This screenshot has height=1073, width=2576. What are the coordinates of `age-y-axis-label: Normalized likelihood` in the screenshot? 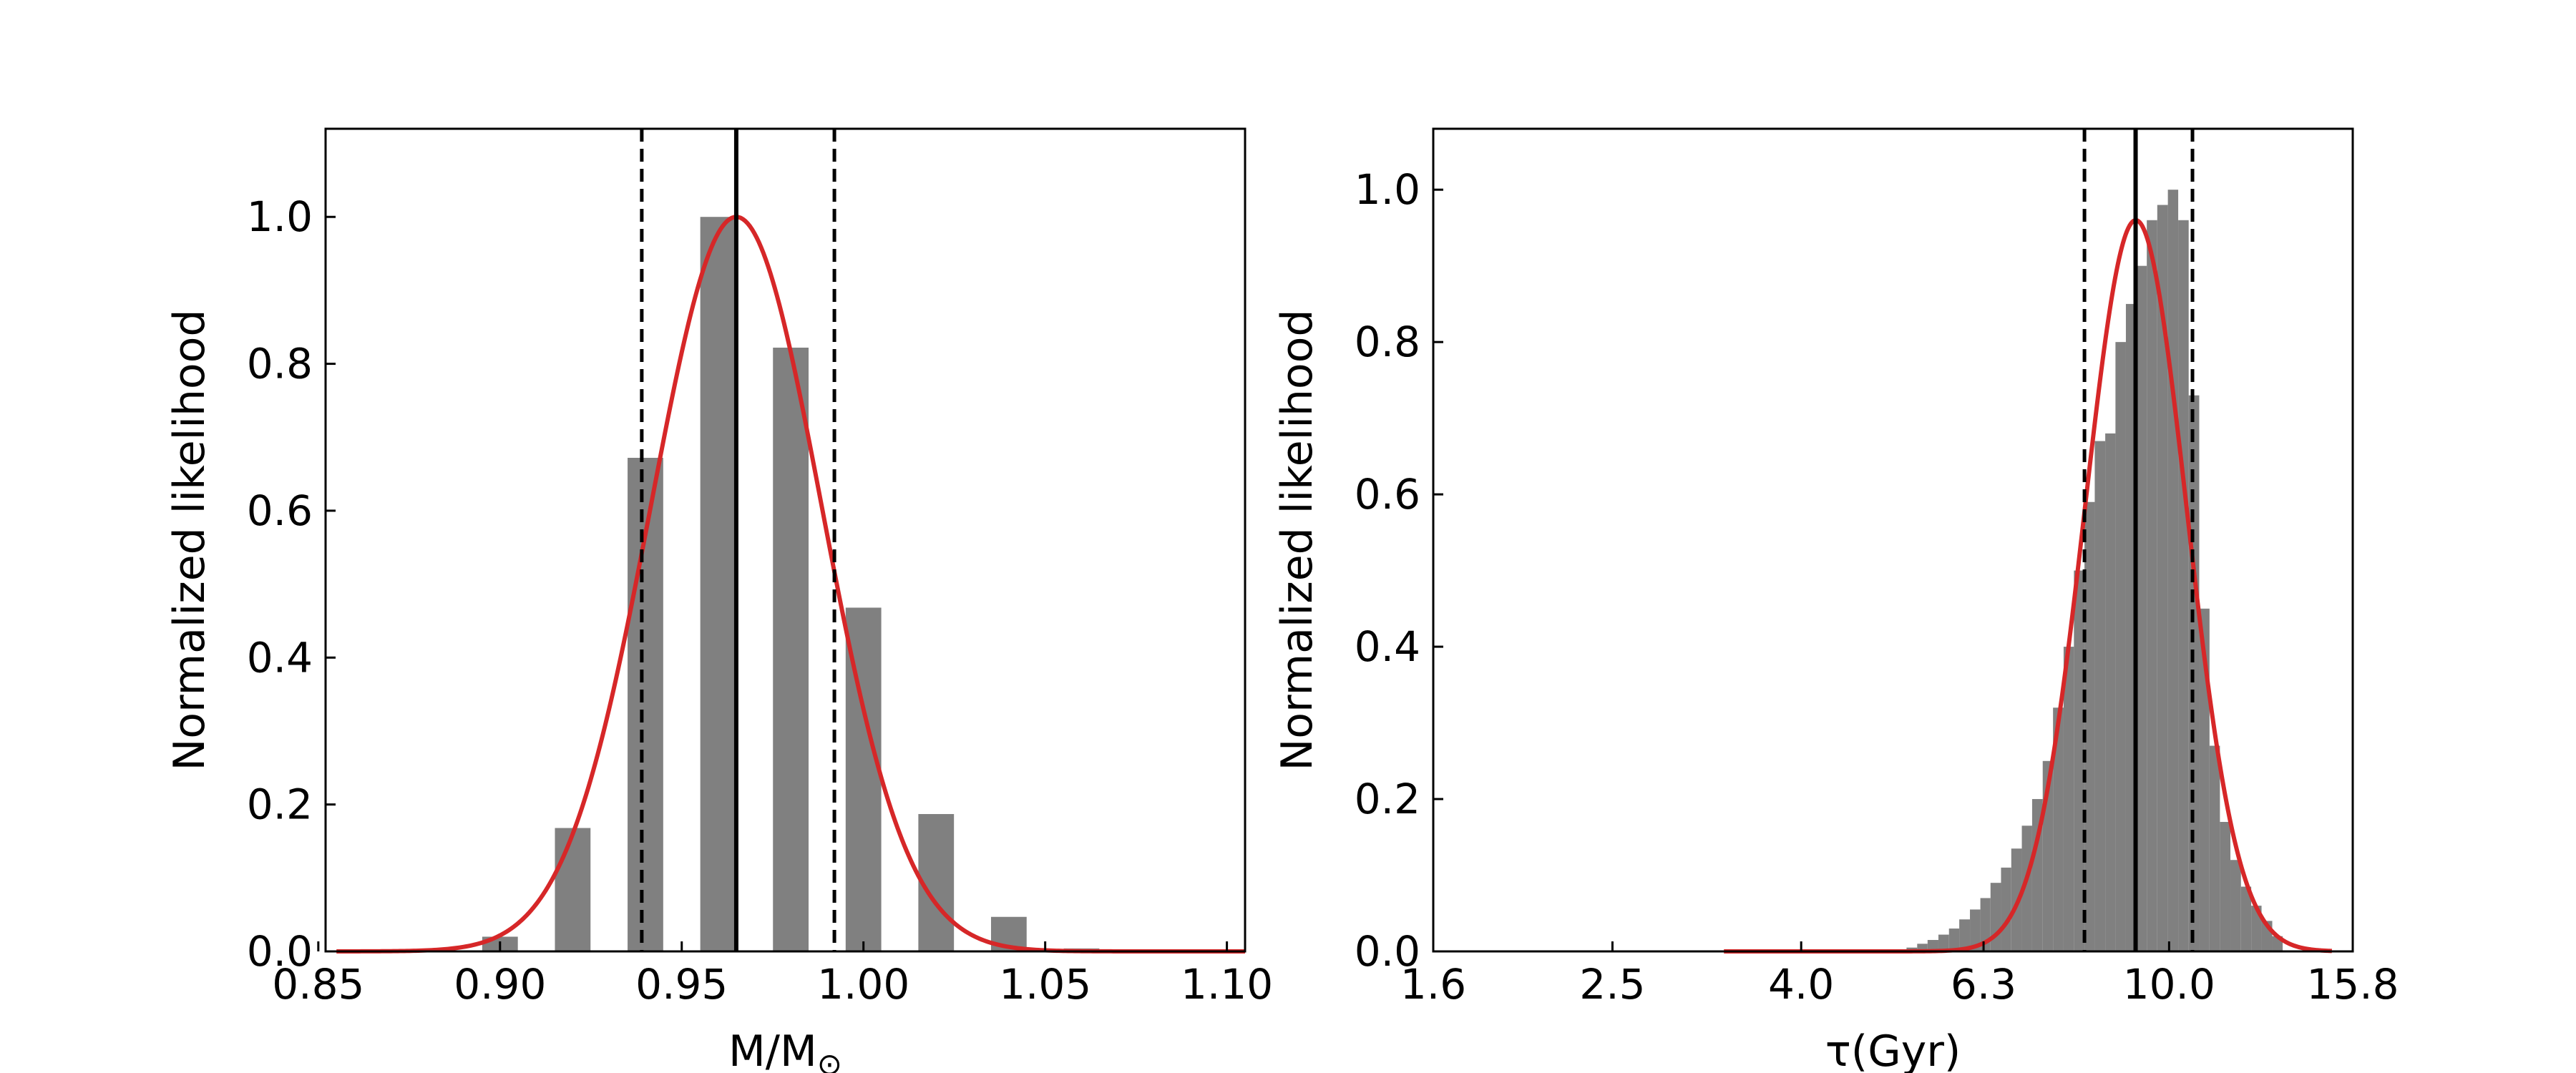 It's located at (1297, 539).